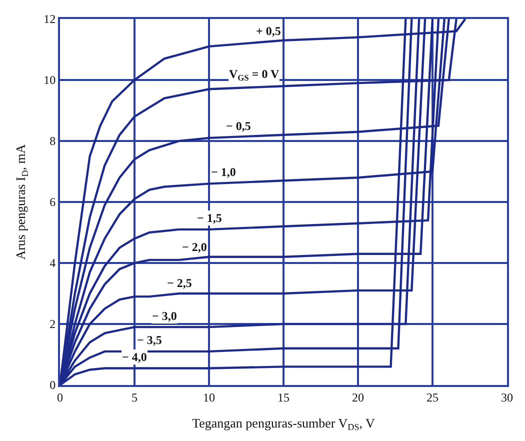  Describe the element at coordinates (53, 385) in the screenshot. I see `y-tick-label: 0` at that location.